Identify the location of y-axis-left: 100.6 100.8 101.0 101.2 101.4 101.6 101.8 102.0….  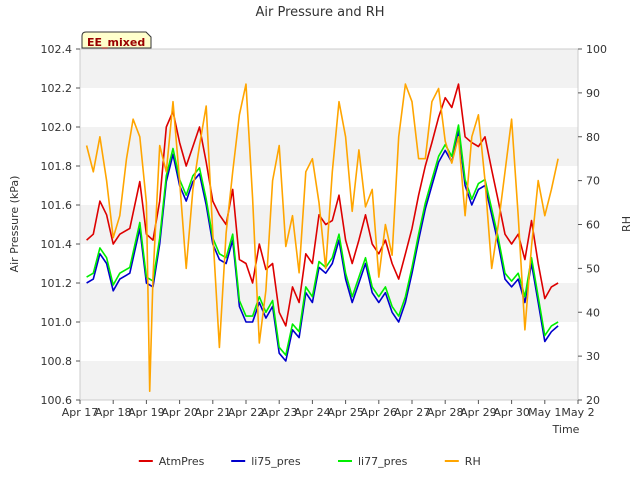
(60, 225).